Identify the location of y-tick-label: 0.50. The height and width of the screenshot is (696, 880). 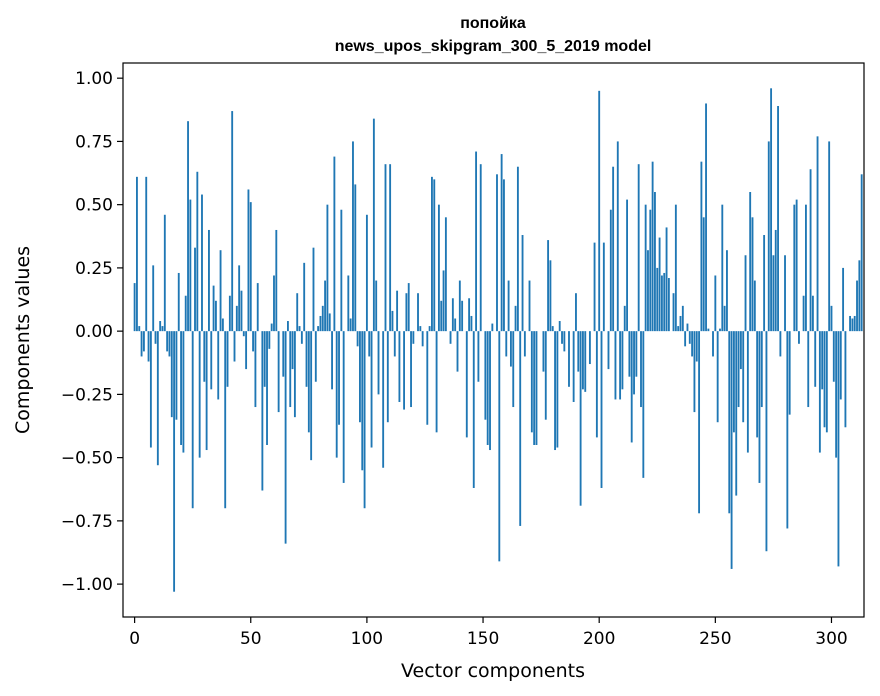
(94, 206).